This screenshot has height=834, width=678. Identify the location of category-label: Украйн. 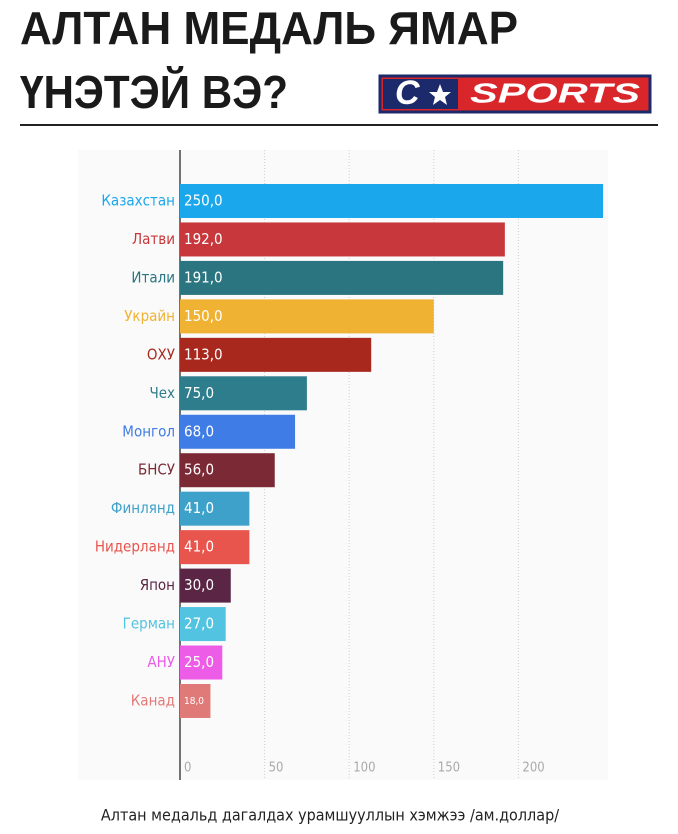
(149, 316).